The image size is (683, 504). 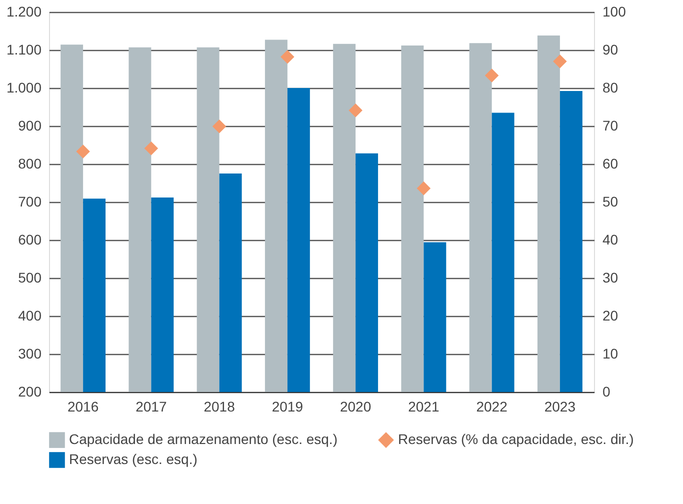 I want to click on legend-label: Reservas (% da capacidade, esc. dir.), so click(x=516, y=439).